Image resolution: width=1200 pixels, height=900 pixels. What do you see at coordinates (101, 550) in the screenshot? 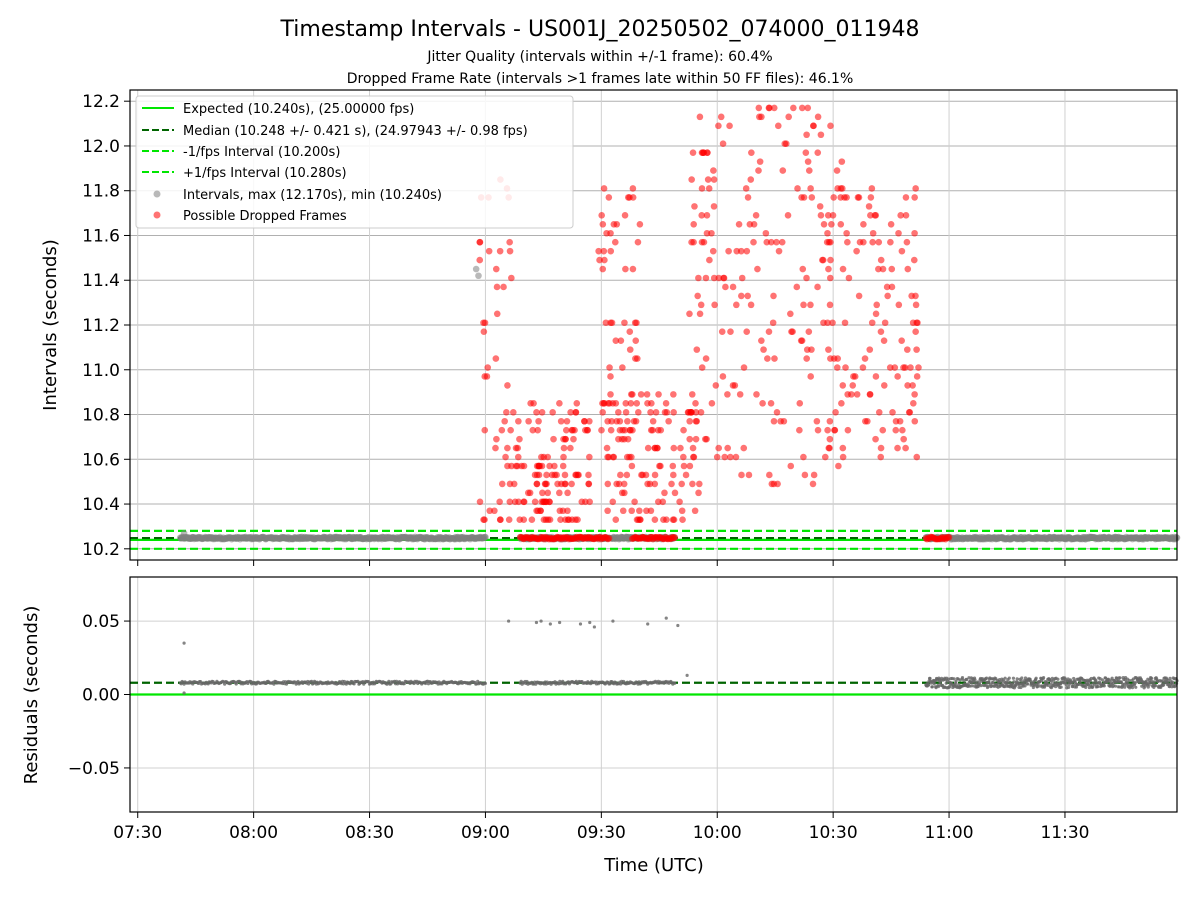
I see `top-ytick-label: 10.2` at bounding box center [101, 550].